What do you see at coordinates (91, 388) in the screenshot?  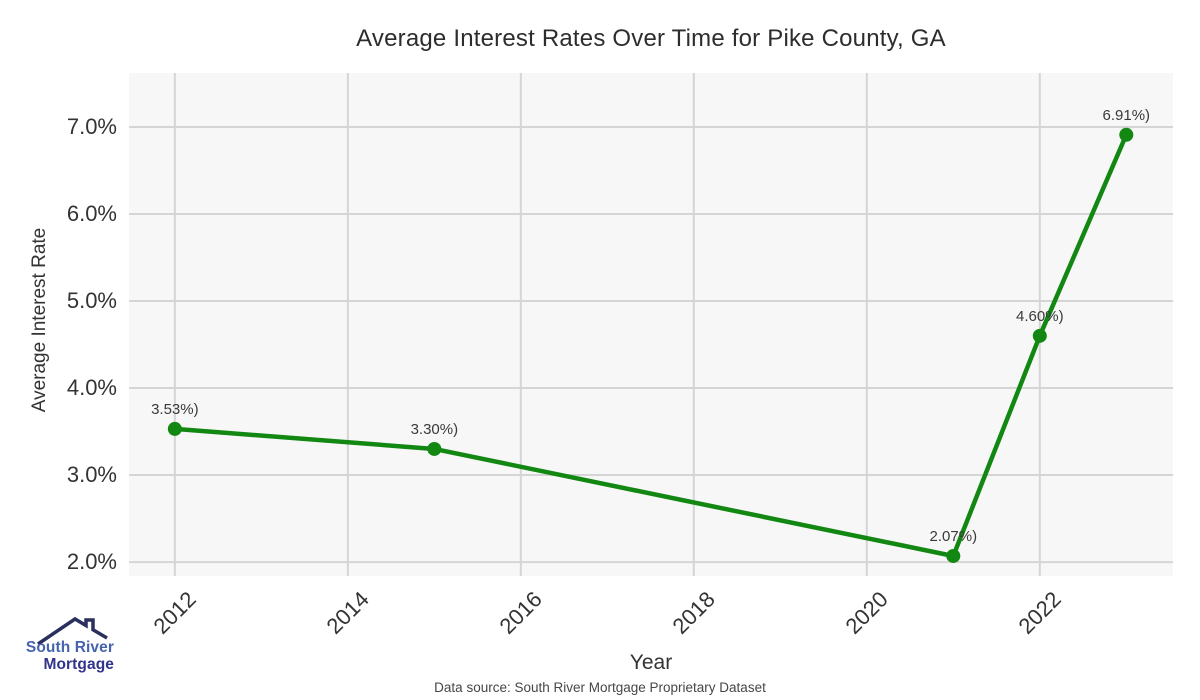 I see `y-tick-label: 4.0%` at bounding box center [91, 388].